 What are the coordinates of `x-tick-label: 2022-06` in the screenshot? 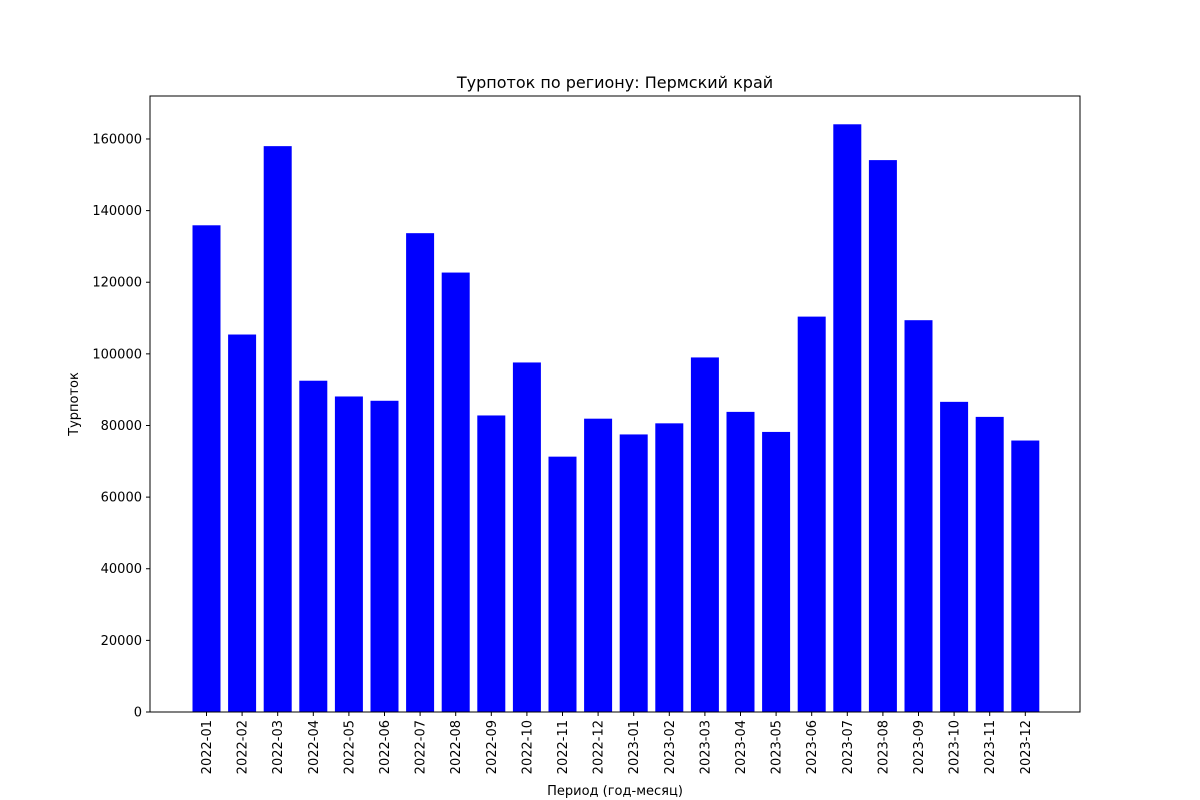 It's located at (385, 747).